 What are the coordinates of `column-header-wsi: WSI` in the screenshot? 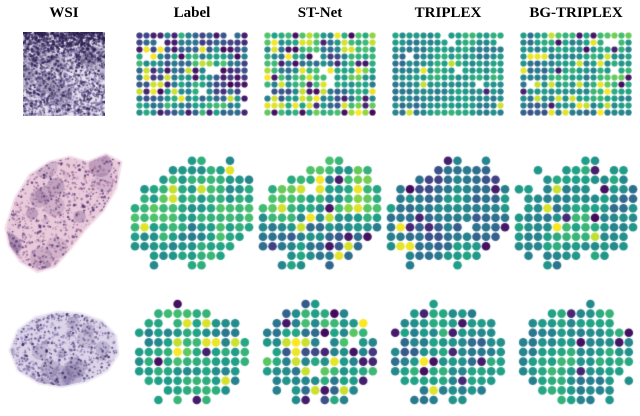 It's located at (64, 13).